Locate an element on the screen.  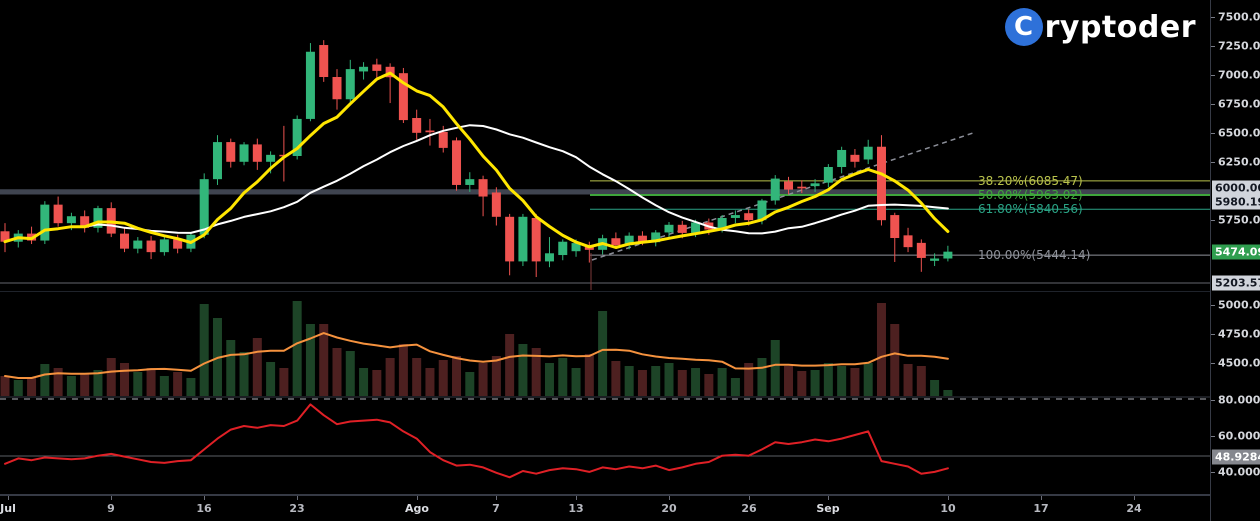
brand-logo: C ryptoder is located at coordinates (1100, 27).